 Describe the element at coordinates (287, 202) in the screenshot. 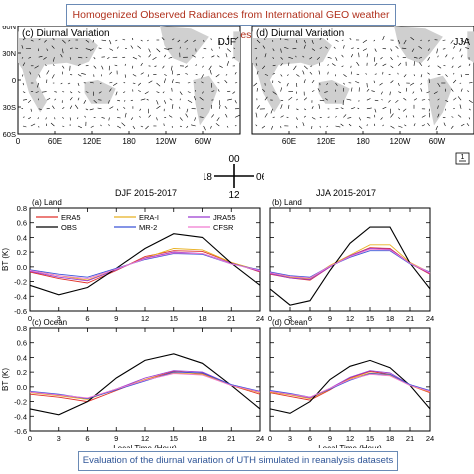

I see `panel-title: (b) Land` at that location.